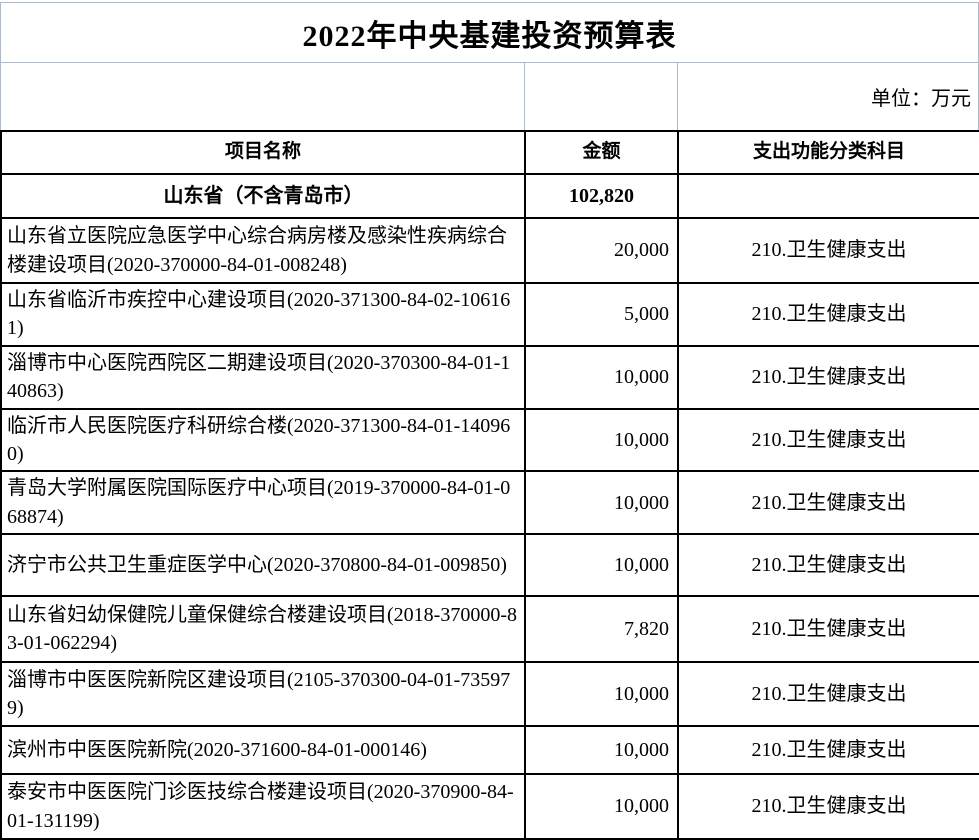 The width and height of the screenshot is (979, 840). What do you see at coordinates (489, 36) in the screenshot?
I see `page-title-text: 2022年中央基建投资预算表` at bounding box center [489, 36].